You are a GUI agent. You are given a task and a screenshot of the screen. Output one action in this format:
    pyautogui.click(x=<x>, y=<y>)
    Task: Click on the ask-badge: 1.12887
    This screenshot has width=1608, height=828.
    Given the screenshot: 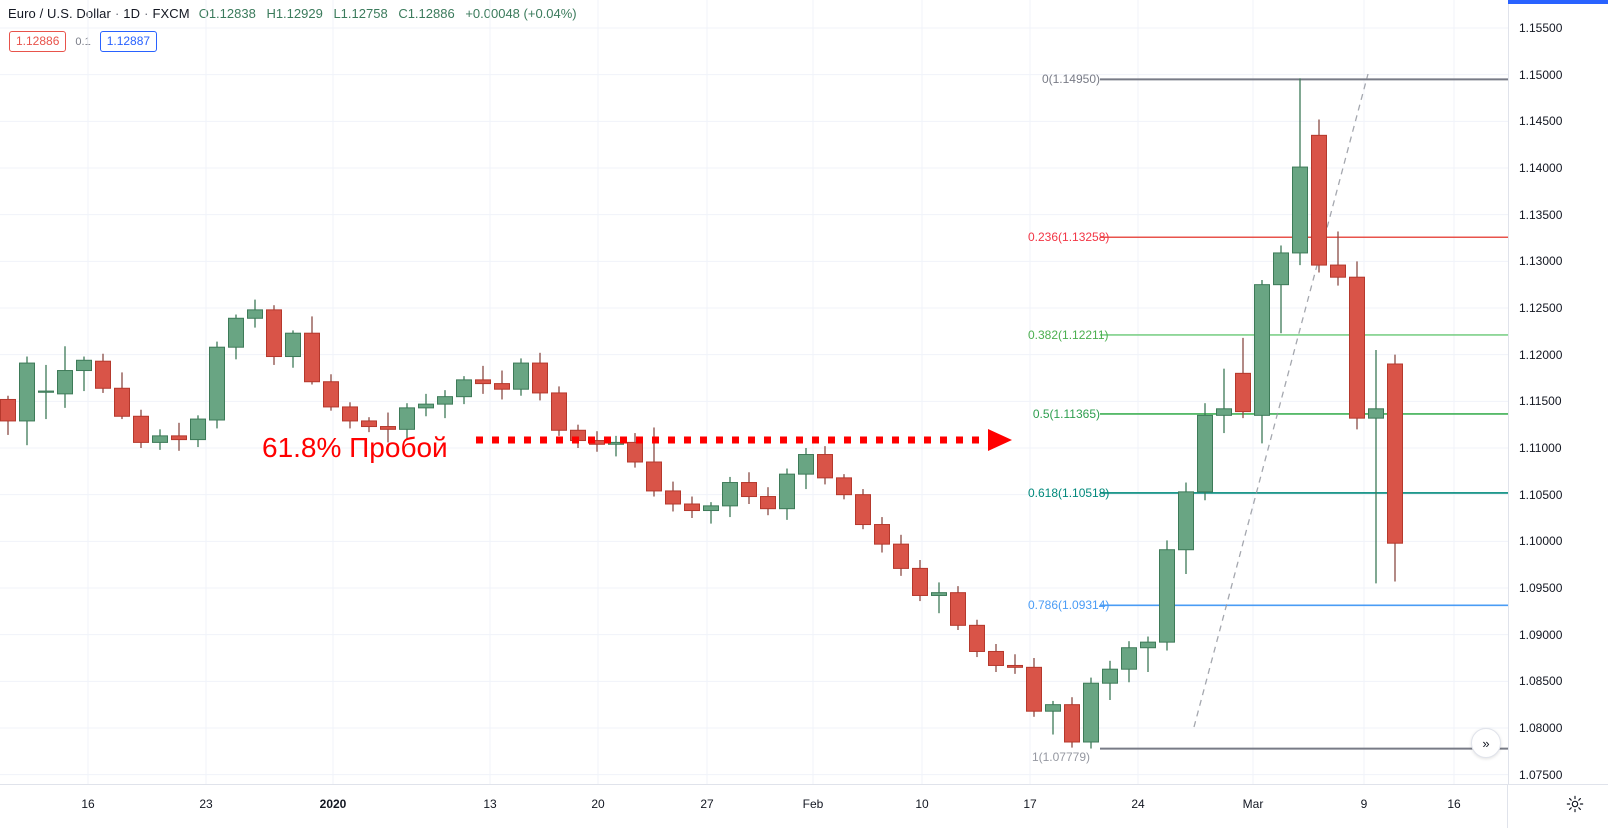 What is the action you would take?
    pyautogui.click(x=128, y=41)
    